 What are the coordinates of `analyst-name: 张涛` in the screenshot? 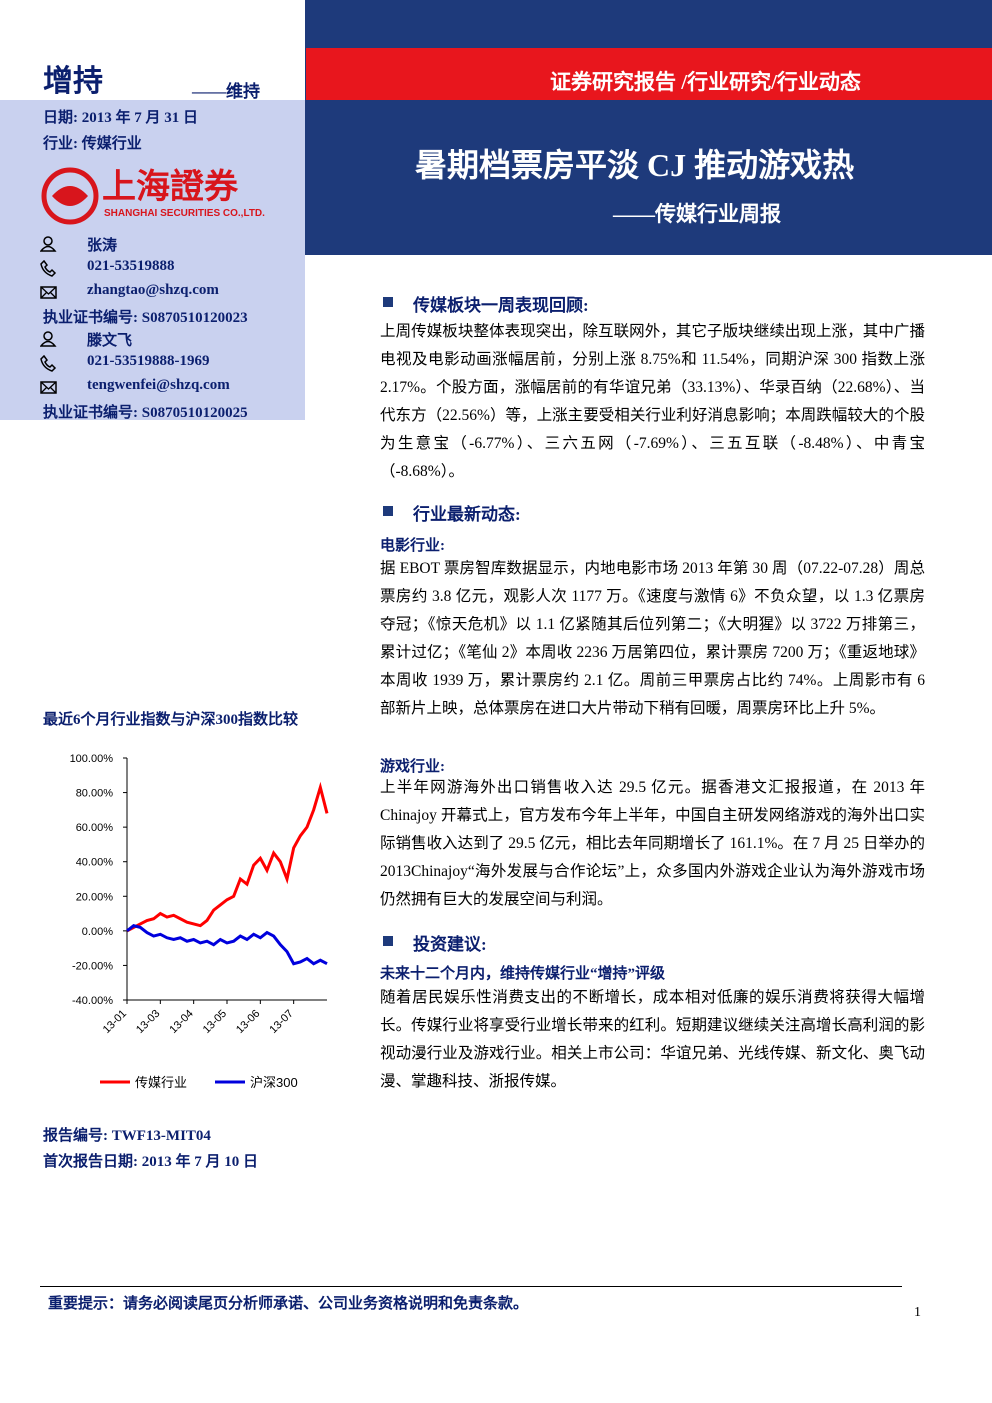 It's located at (102, 246).